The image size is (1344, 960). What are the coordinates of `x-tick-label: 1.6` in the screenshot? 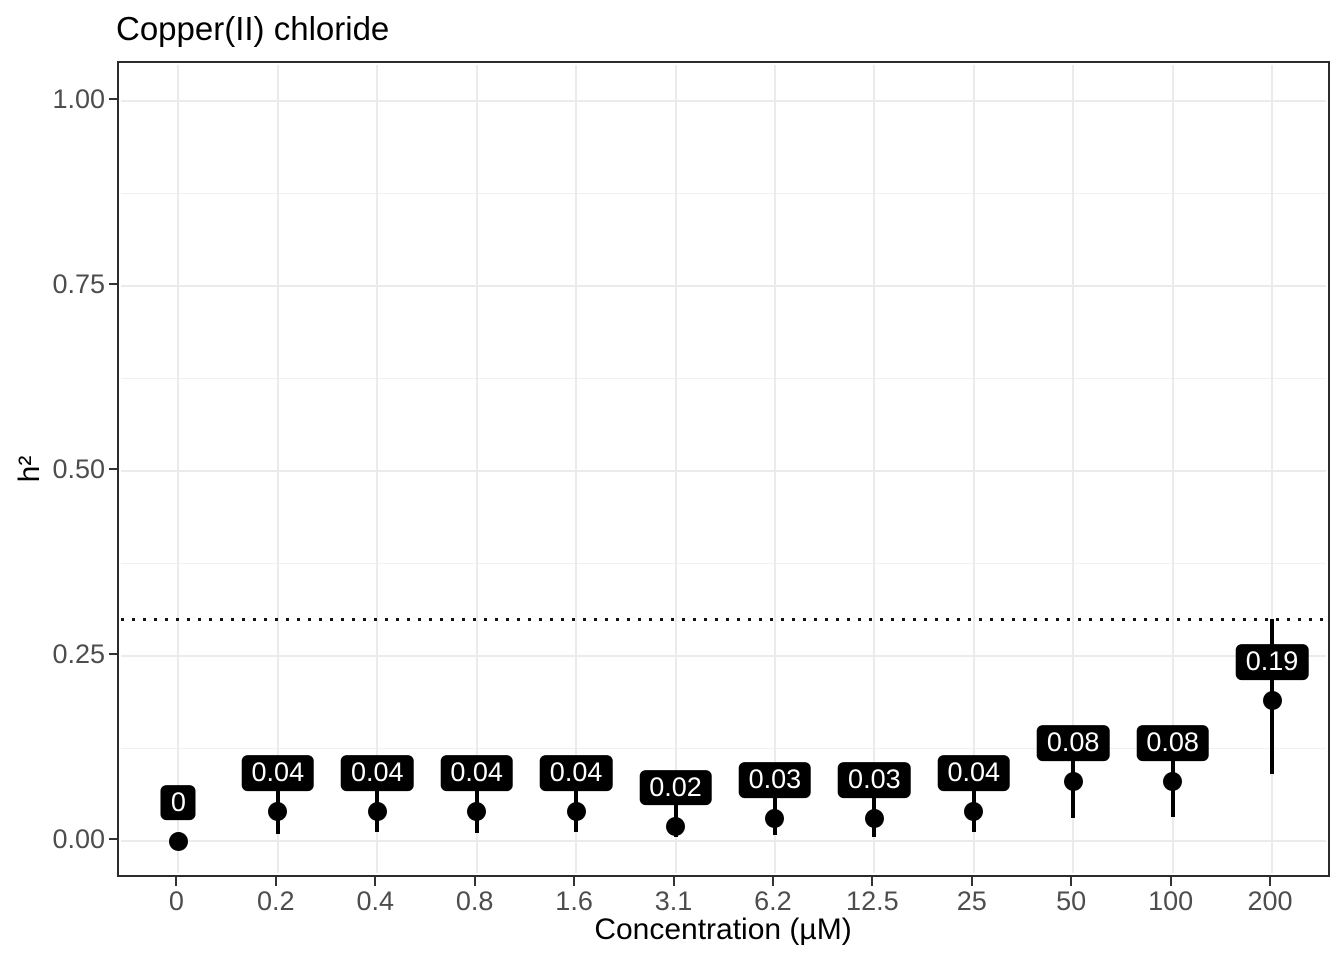 It's located at (574, 901).